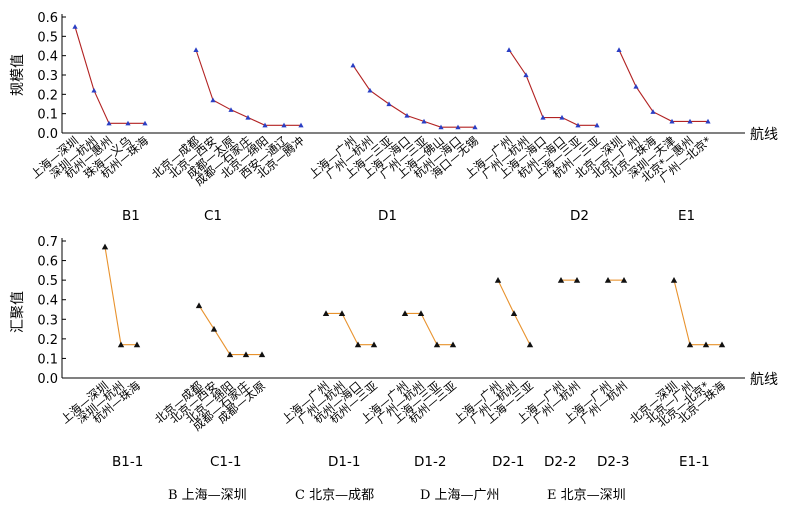  Describe the element at coordinates (579, 216) in the screenshot. I see `group-label: D2` at that location.